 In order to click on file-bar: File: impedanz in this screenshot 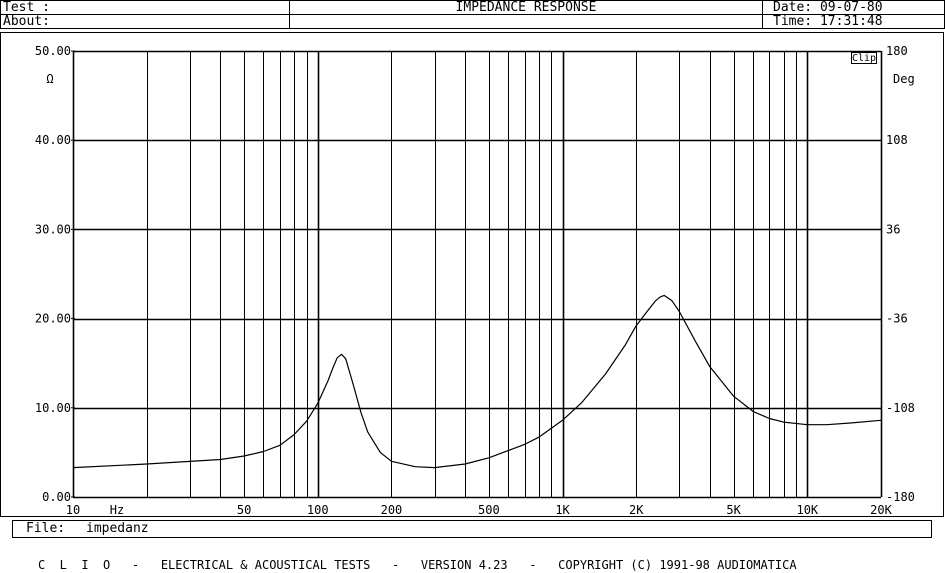, I will do `click(472, 529)`.